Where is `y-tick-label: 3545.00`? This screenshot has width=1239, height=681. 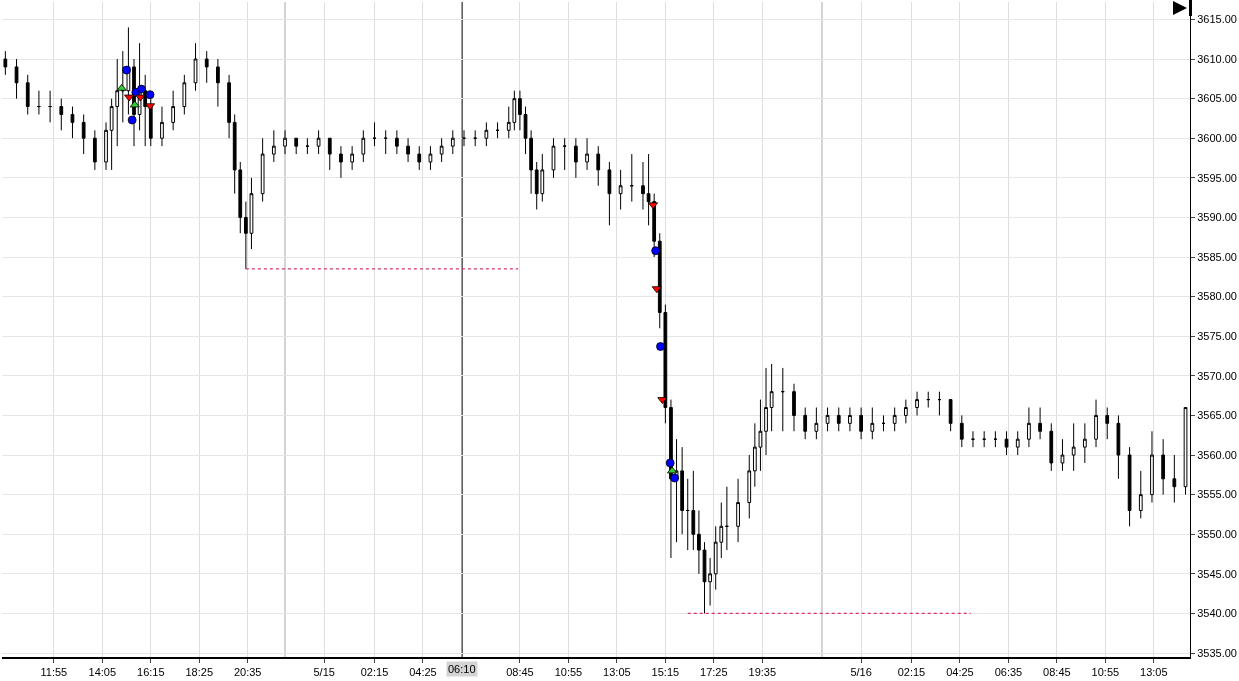 y-tick-label: 3545.00 is located at coordinates (1217, 573).